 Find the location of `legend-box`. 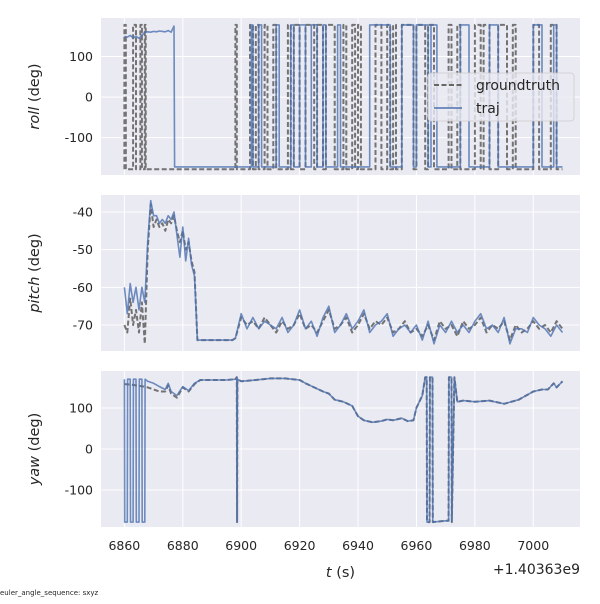

legend-box is located at coordinates (501, 97).